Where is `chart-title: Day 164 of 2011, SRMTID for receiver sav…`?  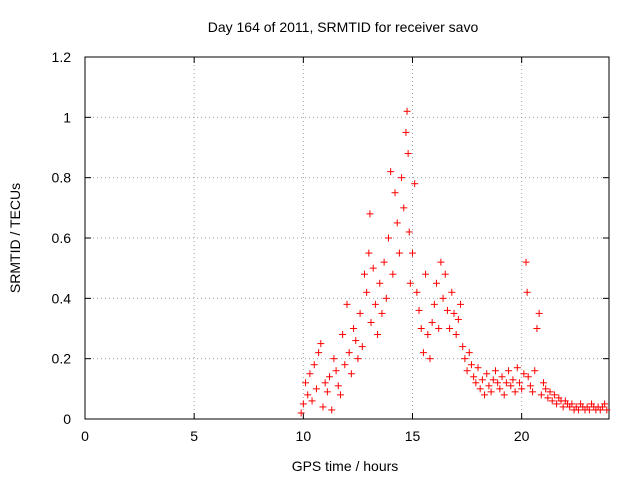 chart-title: Day 164 of 2011, SRMTID for receiver sav… is located at coordinates (343, 27).